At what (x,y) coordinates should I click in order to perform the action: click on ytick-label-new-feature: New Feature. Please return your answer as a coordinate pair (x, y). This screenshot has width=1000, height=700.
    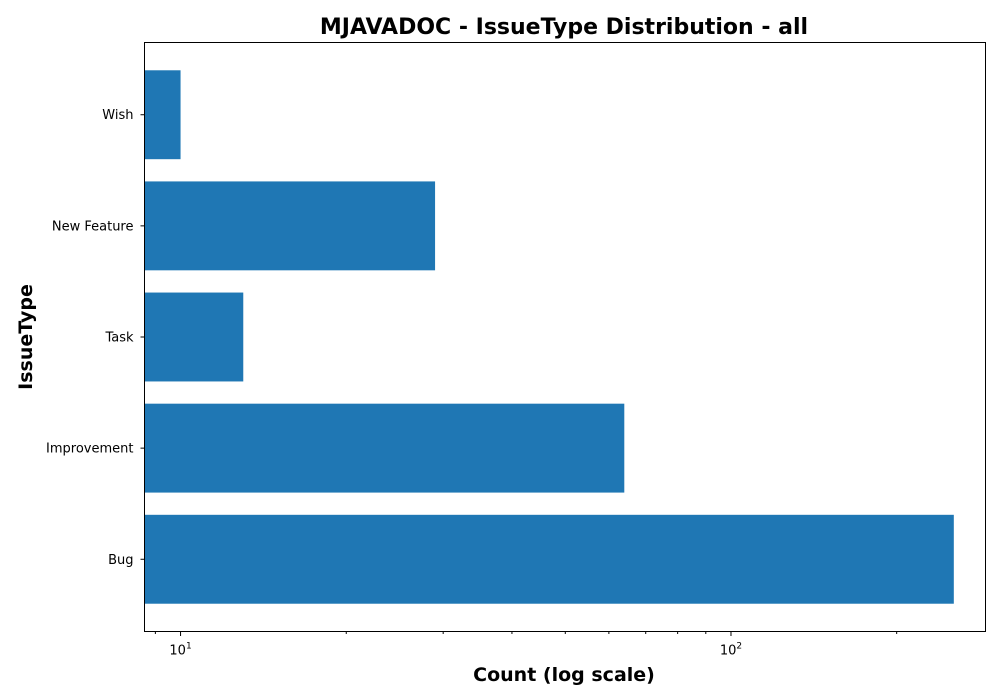
    Looking at the image, I should click on (93, 226).